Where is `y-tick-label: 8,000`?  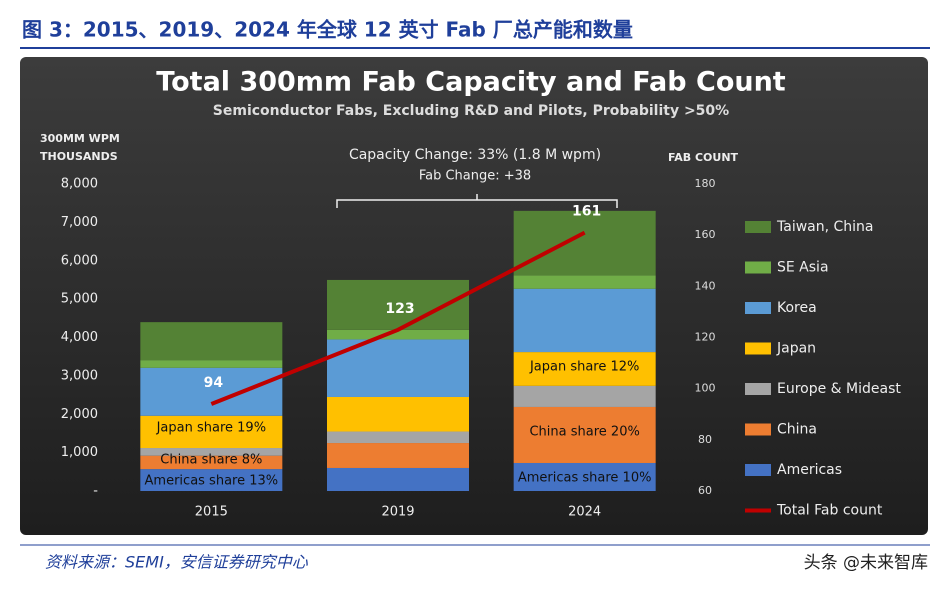
y-tick-label: 8,000 is located at coordinates (79, 184).